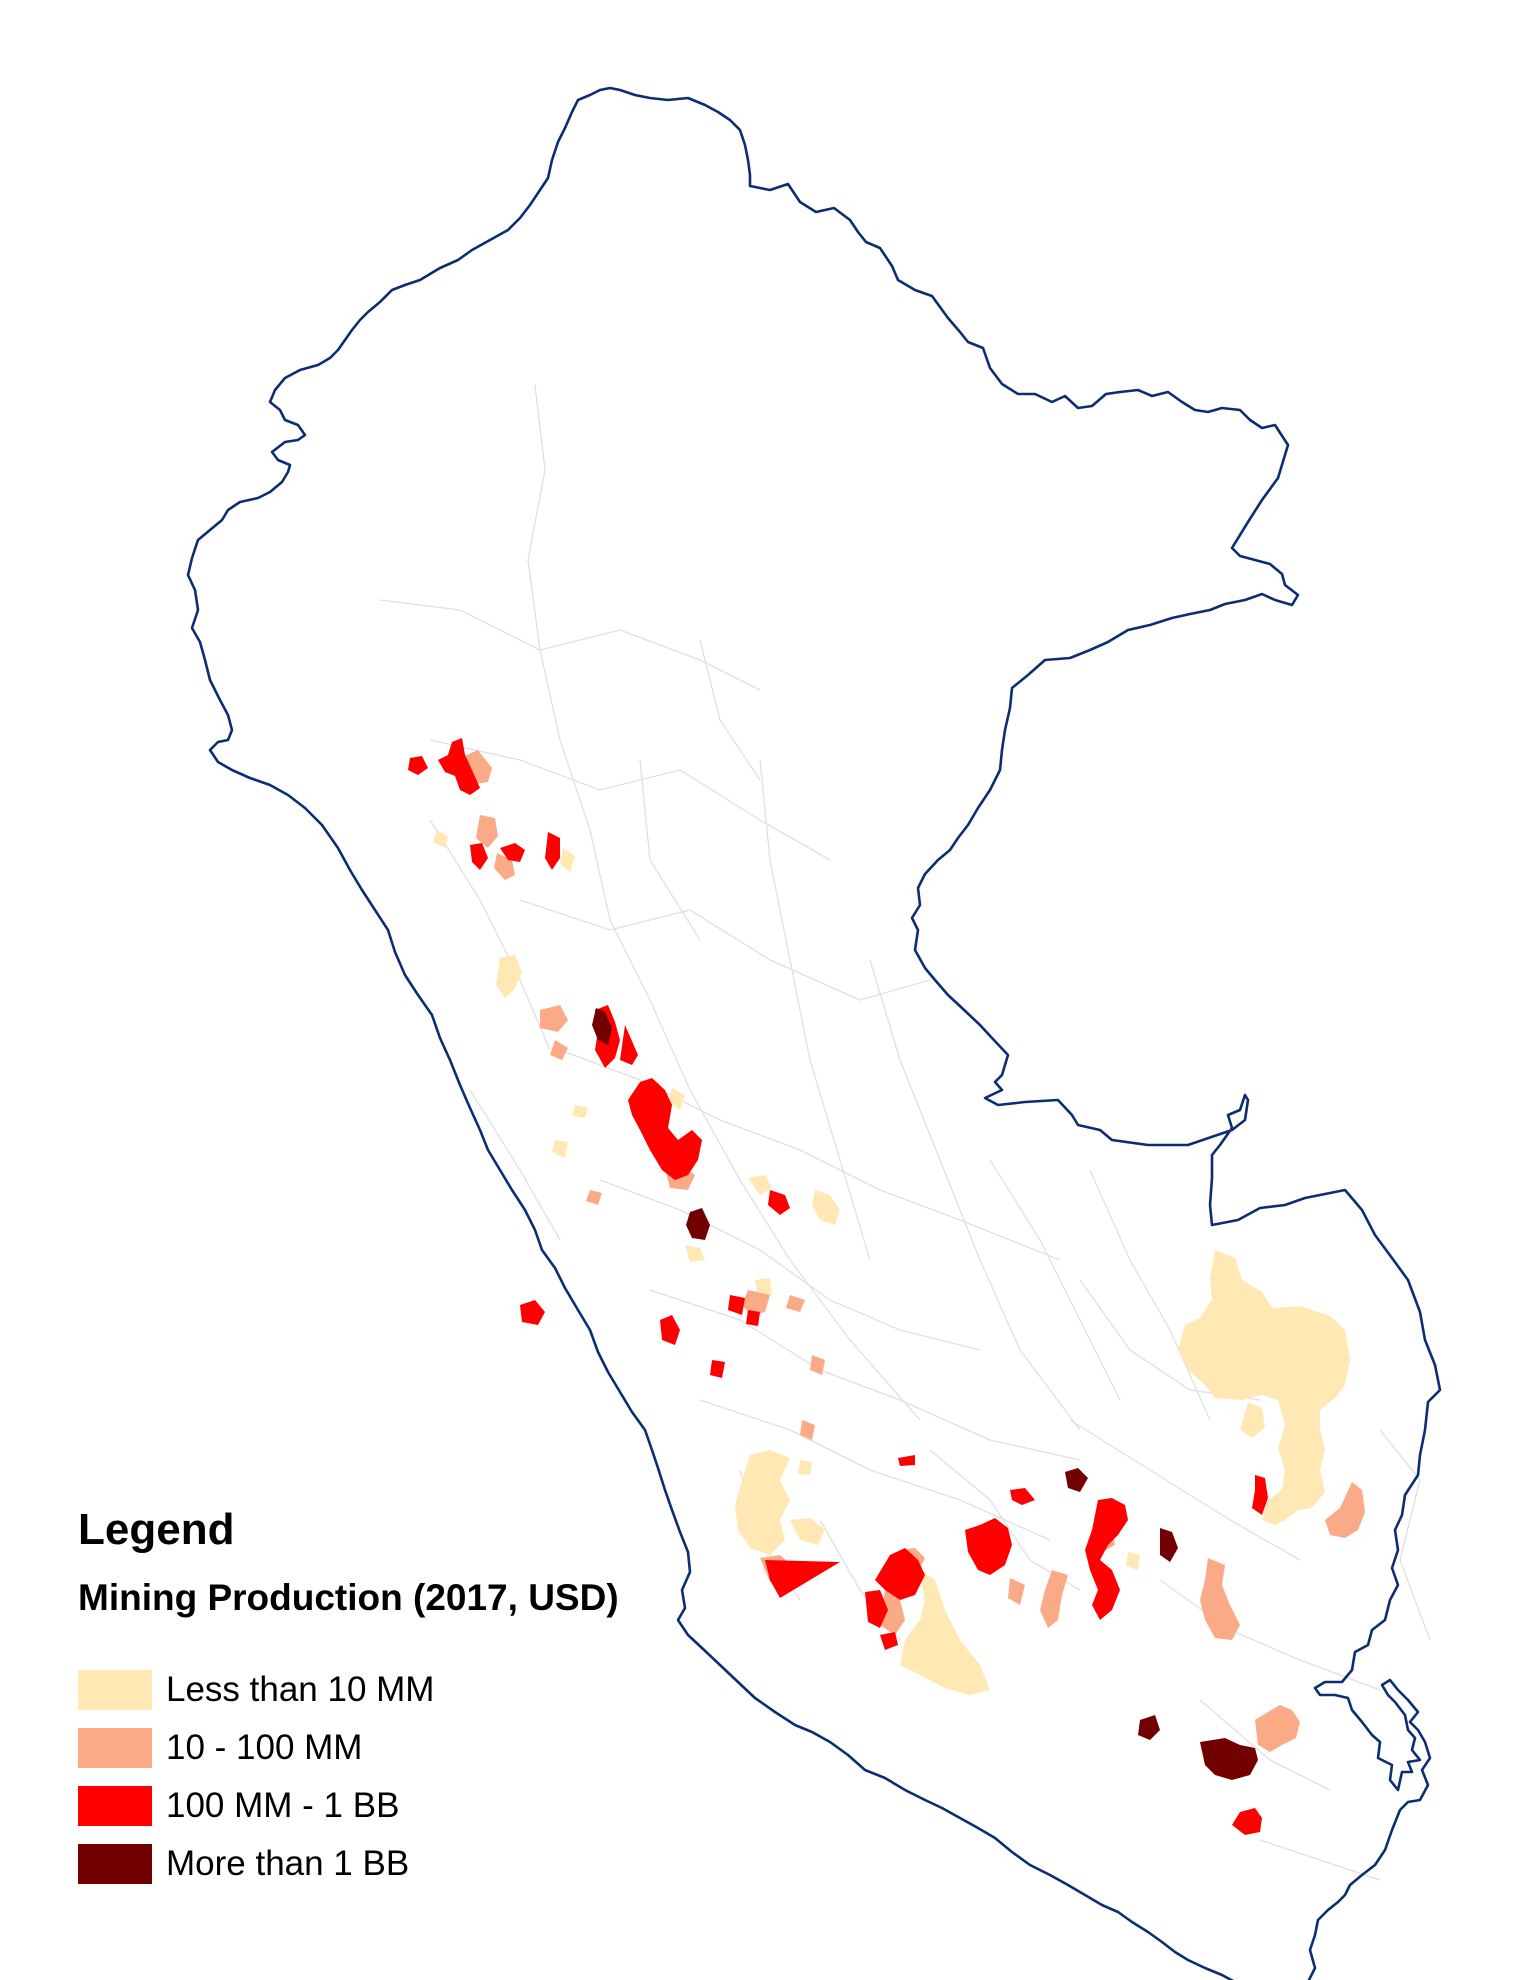 The image size is (1530, 1980). I want to click on legend-item-10-100mm: 10 - 100 MM, so click(428, 1748).